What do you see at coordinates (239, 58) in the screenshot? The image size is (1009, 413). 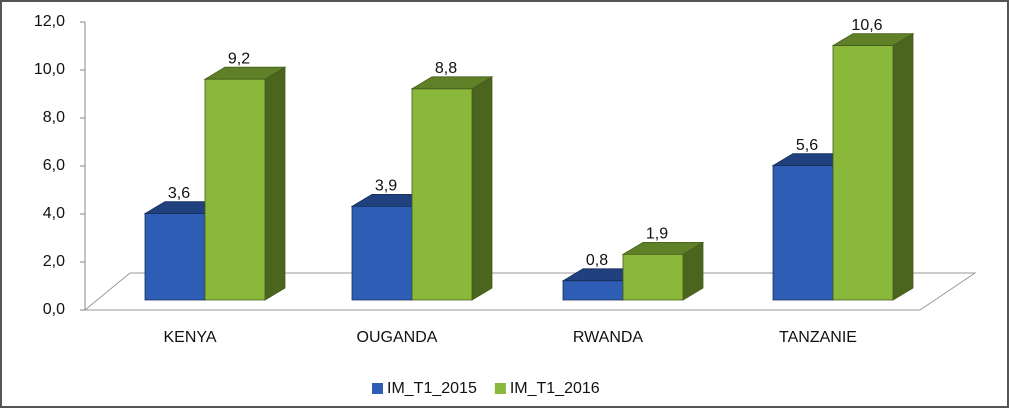 I see `value-label: 9,2` at bounding box center [239, 58].